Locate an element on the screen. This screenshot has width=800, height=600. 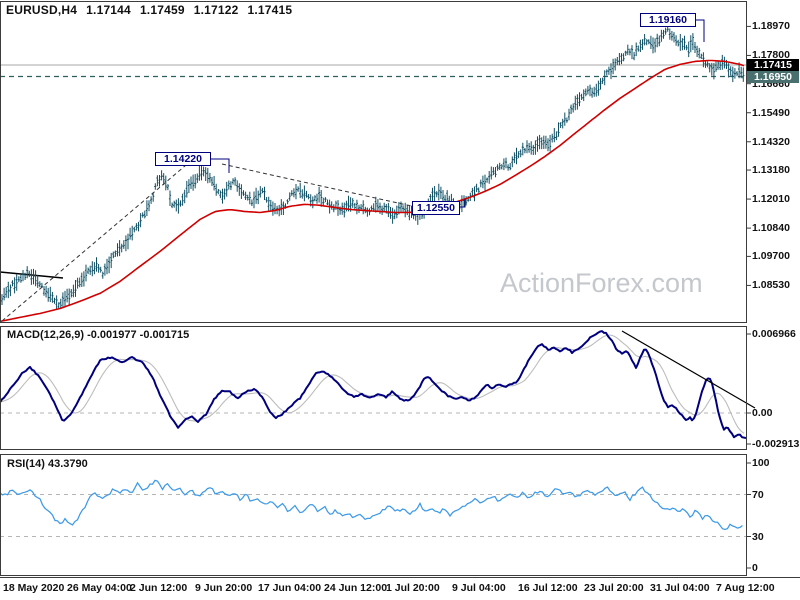
macd-axis-tick: -0.002913 is located at coordinates (776, 444).